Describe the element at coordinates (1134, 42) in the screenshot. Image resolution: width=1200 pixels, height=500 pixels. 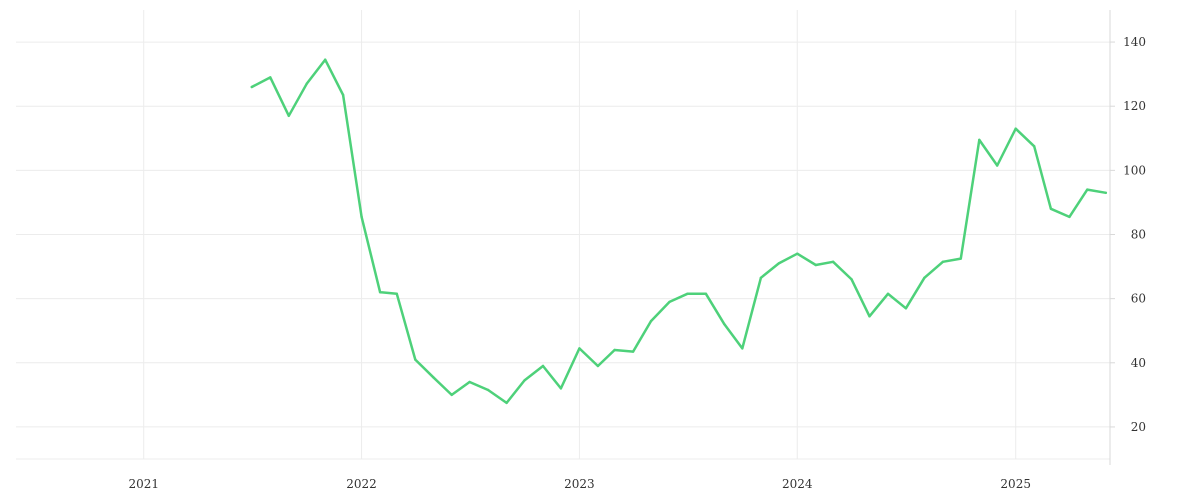
I see `y-tick-label-140: 140` at that location.